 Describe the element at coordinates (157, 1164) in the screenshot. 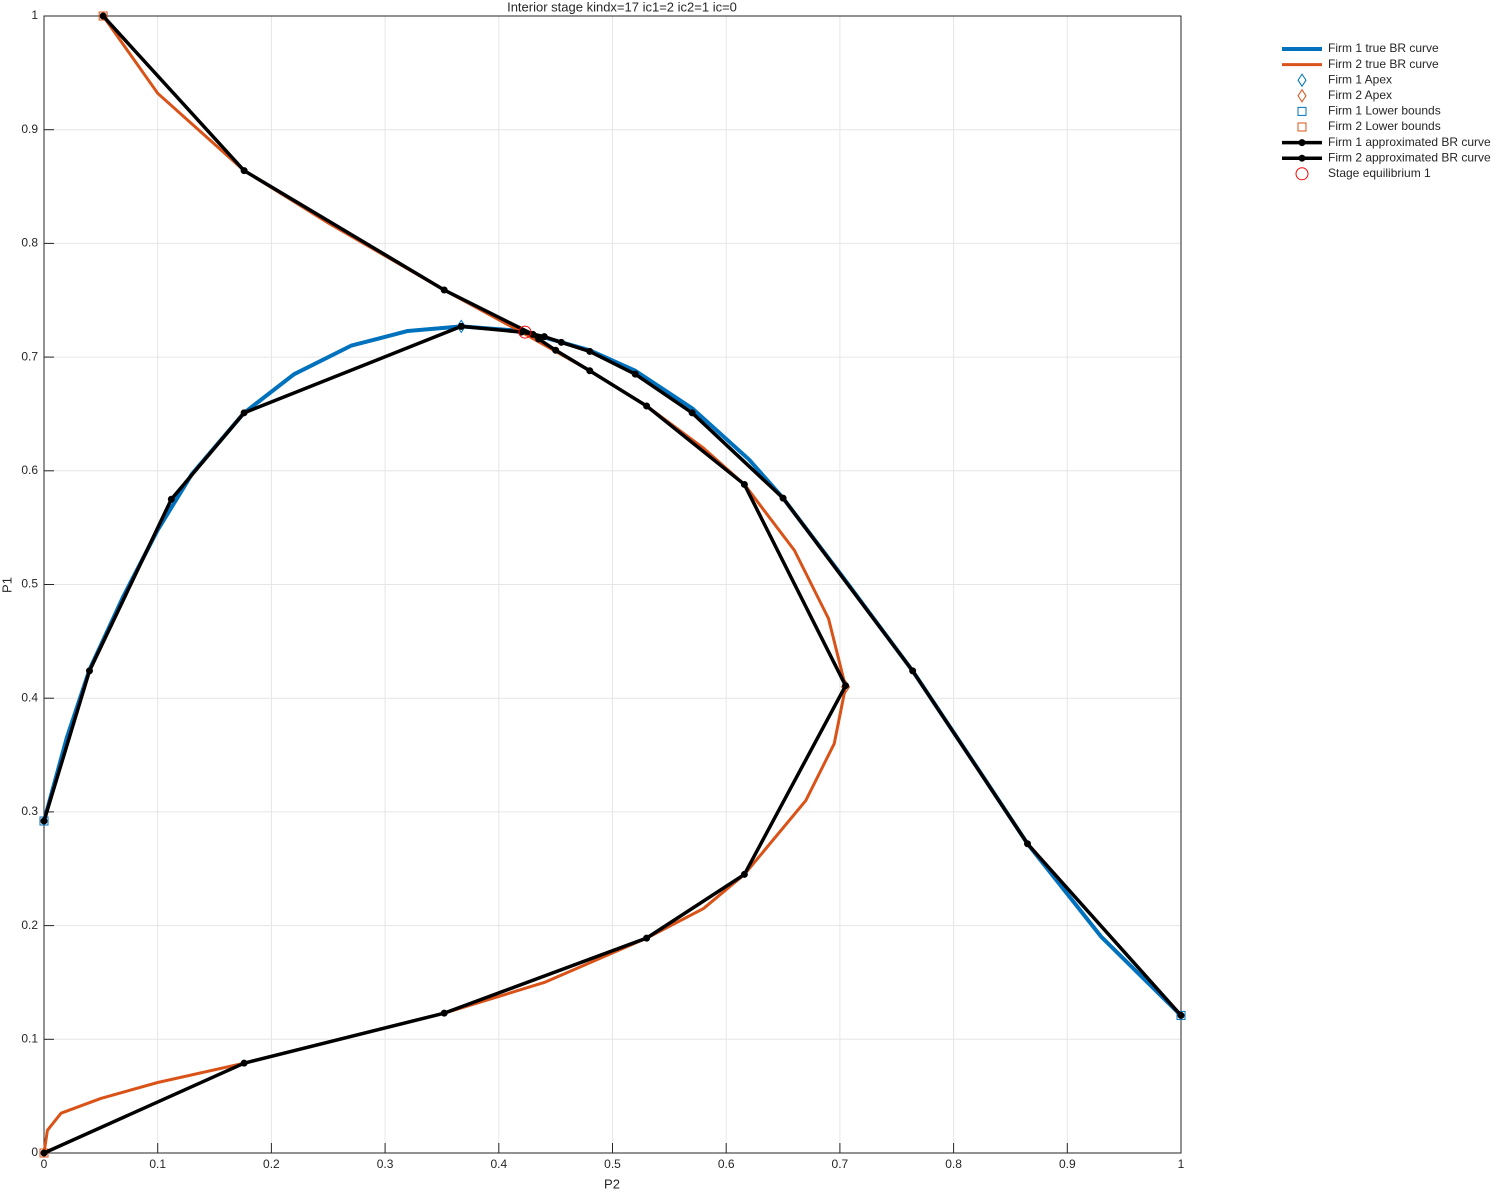

I see `x-tick-label: 0.1` at that location.